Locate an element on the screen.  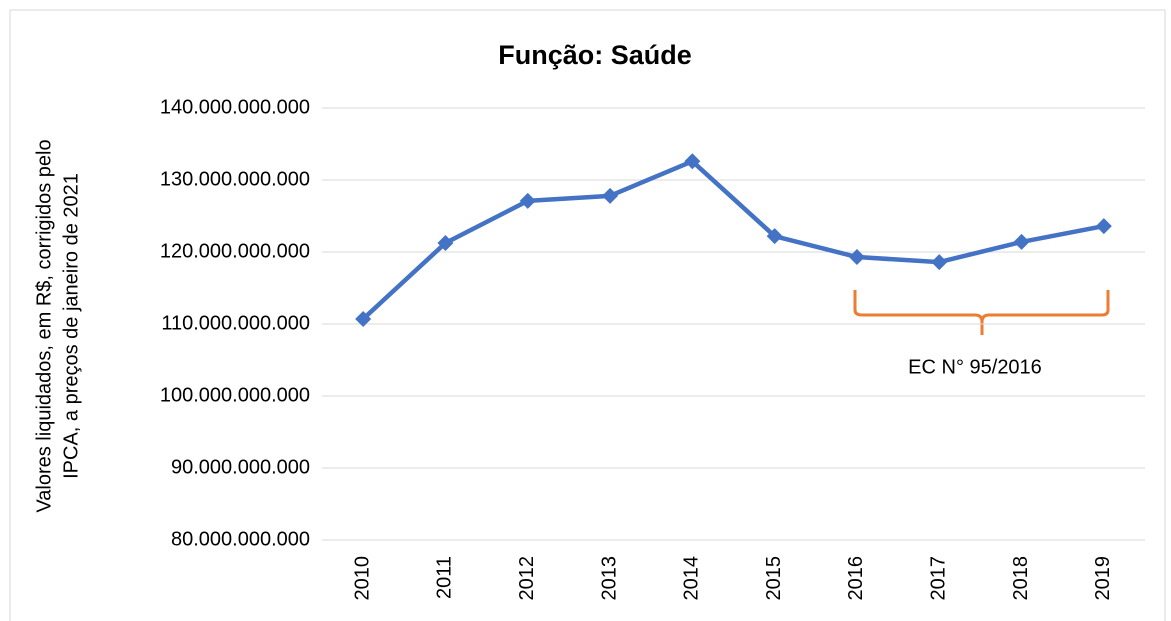
x-tick-label: 2013 is located at coordinates (609, 578).